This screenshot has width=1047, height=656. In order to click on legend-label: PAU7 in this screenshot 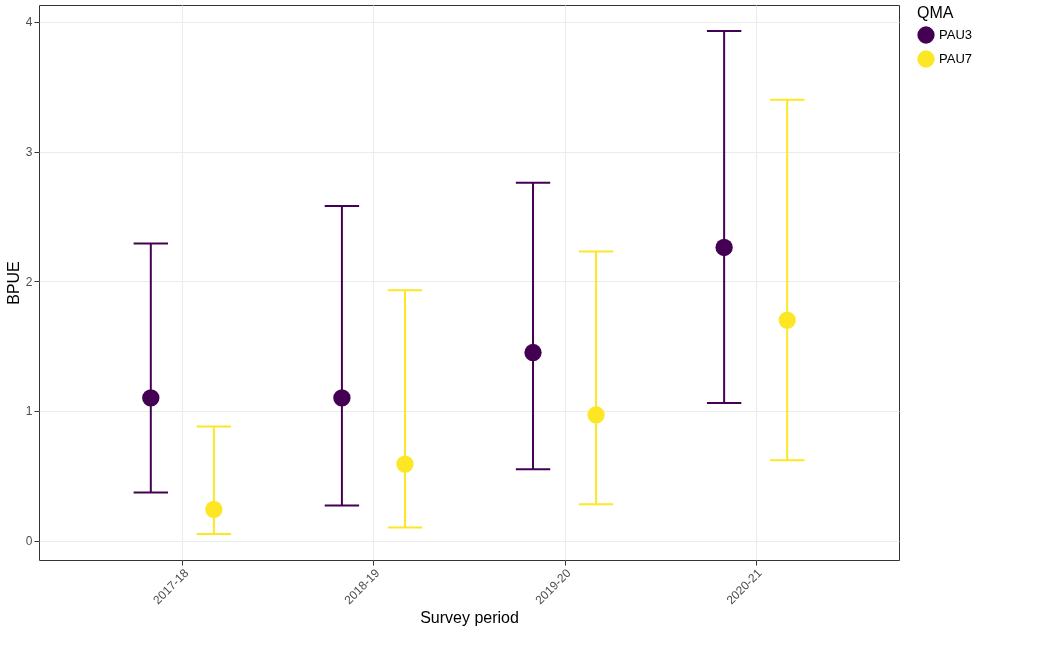, I will do `click(955, 58)`.